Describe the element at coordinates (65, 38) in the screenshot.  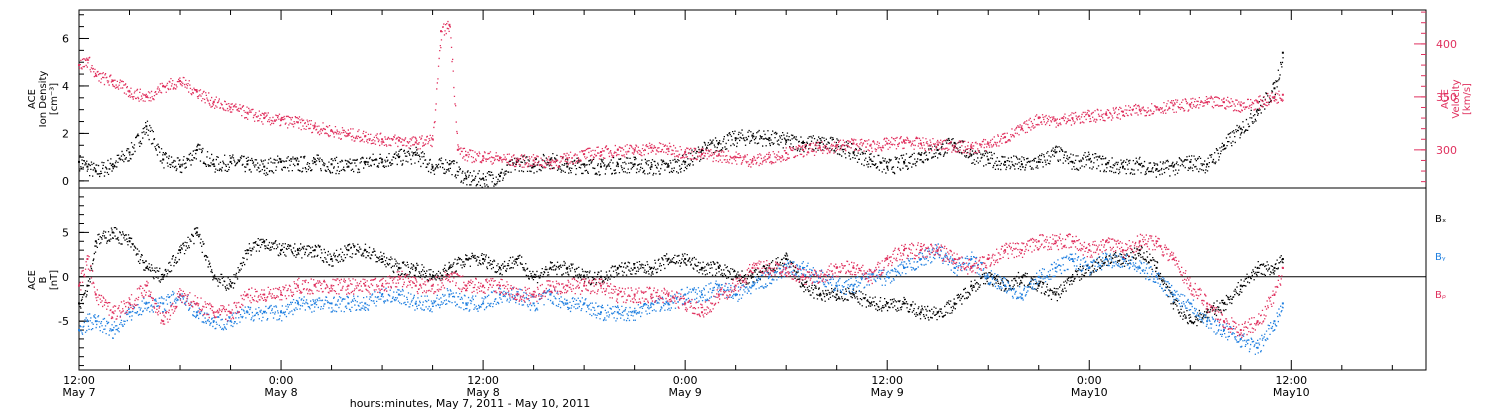
I see `density-tick-label: 6` at that location.